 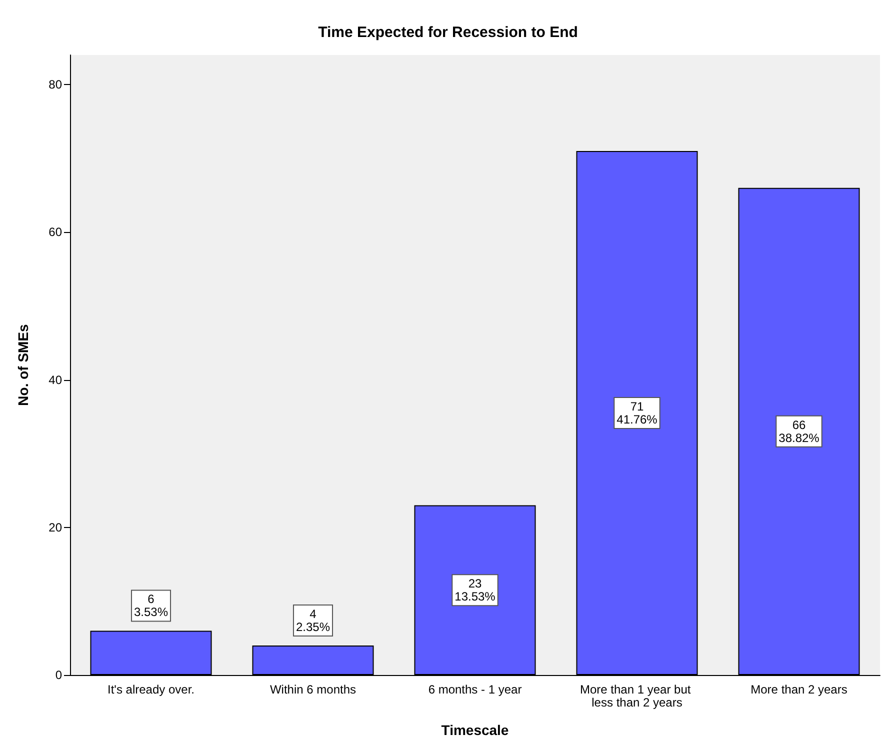 What do you see at coordinates (55, 85) in the screenshot?
I see `y-tick-label: 80` at bounding box center [55, 85].